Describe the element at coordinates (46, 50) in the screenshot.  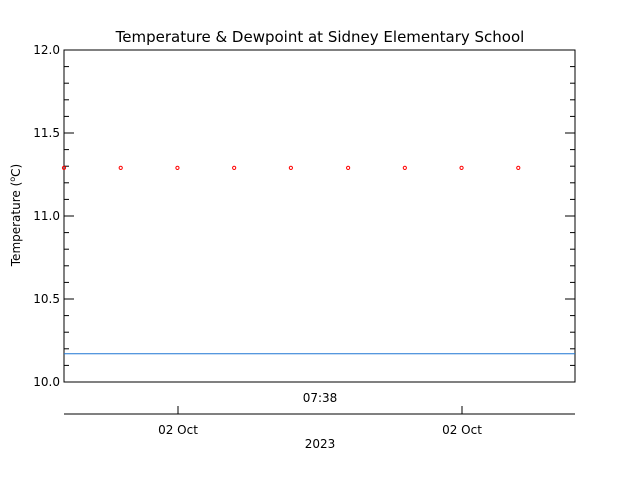
I see `y-tick-label: 12.0` at that location.